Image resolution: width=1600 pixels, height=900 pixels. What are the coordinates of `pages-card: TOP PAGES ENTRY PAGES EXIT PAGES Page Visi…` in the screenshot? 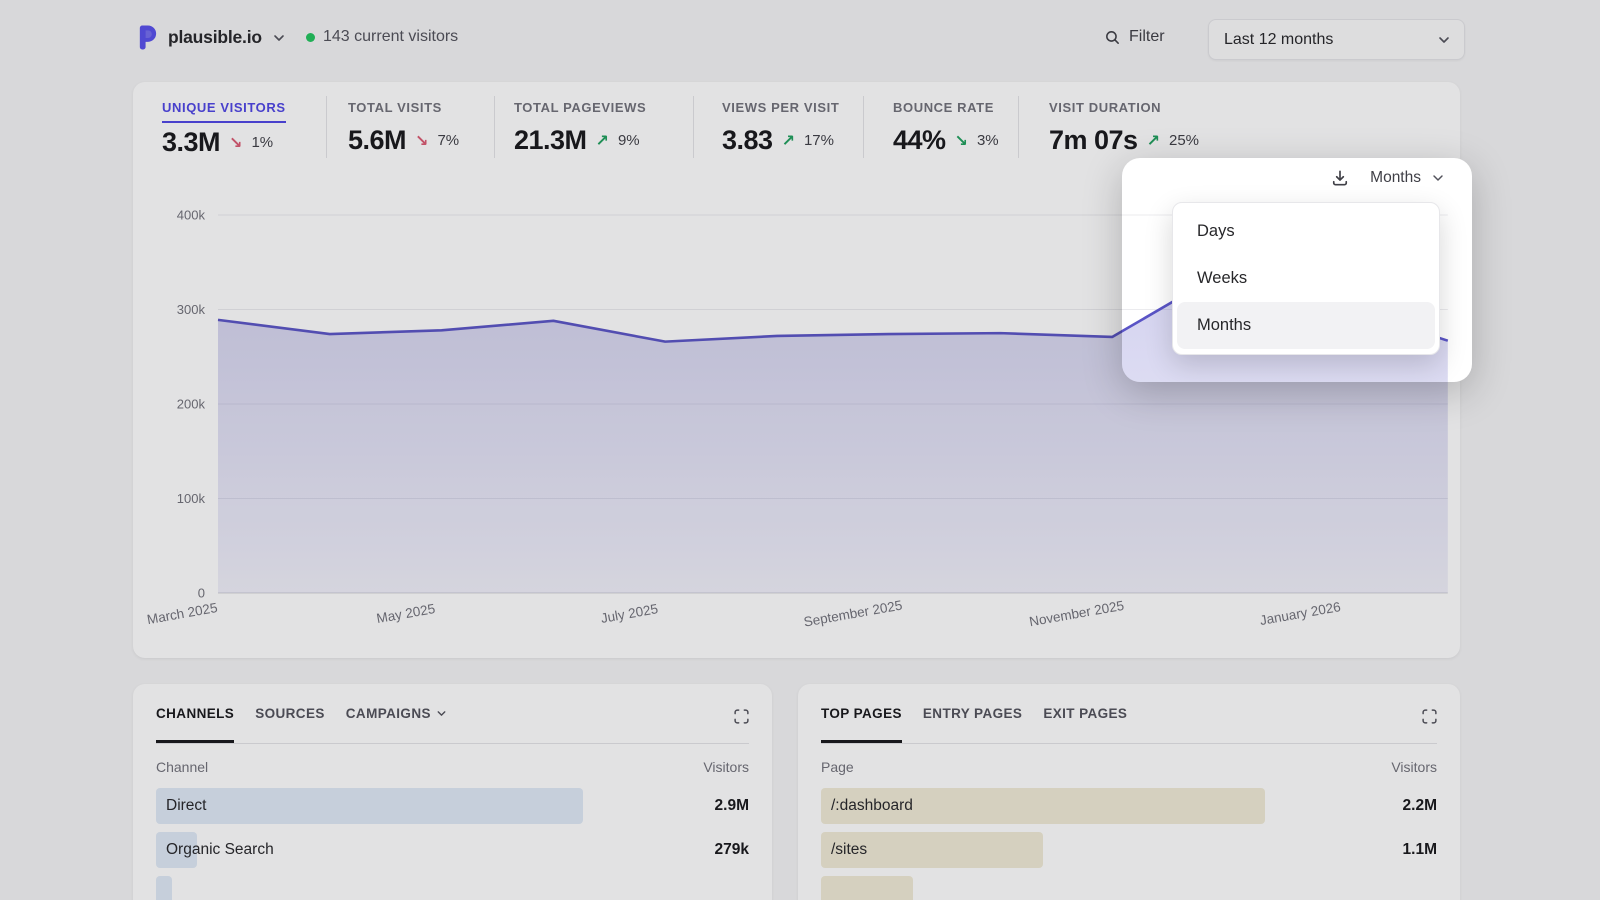 It's located at (1129, 792).